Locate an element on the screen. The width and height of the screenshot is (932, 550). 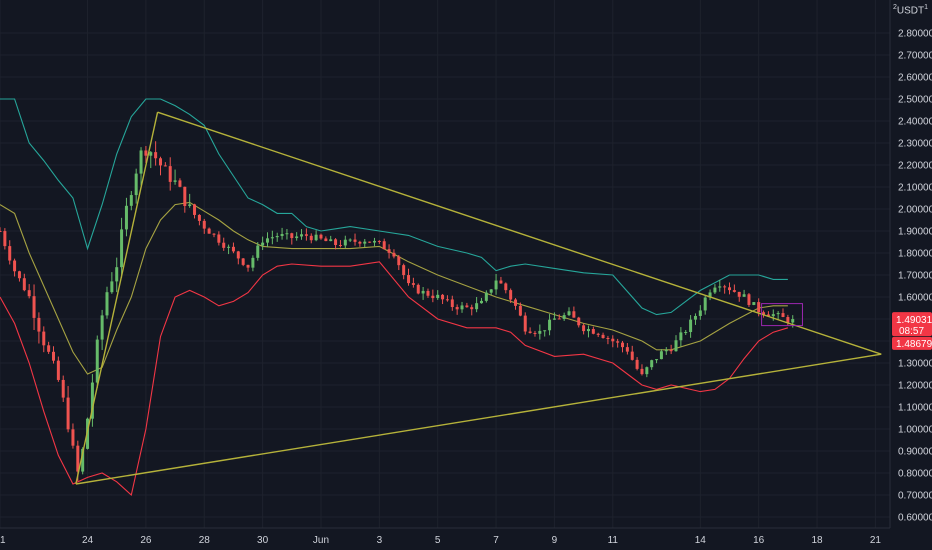
y-tick-label: 2.10000 is located at coordinates (915, 188).